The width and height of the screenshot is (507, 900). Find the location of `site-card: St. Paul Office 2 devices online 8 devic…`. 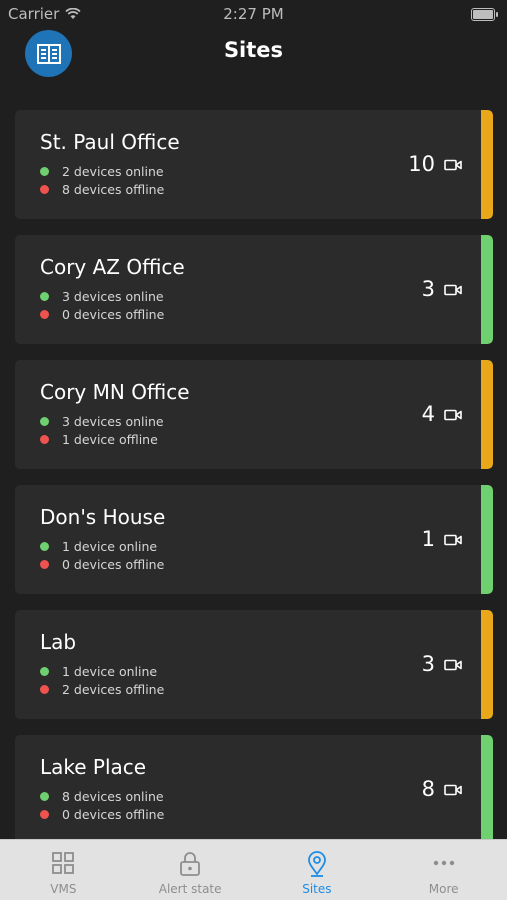

site-card: St. Paul Office 2 devices online 8 devic… is located at coordinates (254, 164).